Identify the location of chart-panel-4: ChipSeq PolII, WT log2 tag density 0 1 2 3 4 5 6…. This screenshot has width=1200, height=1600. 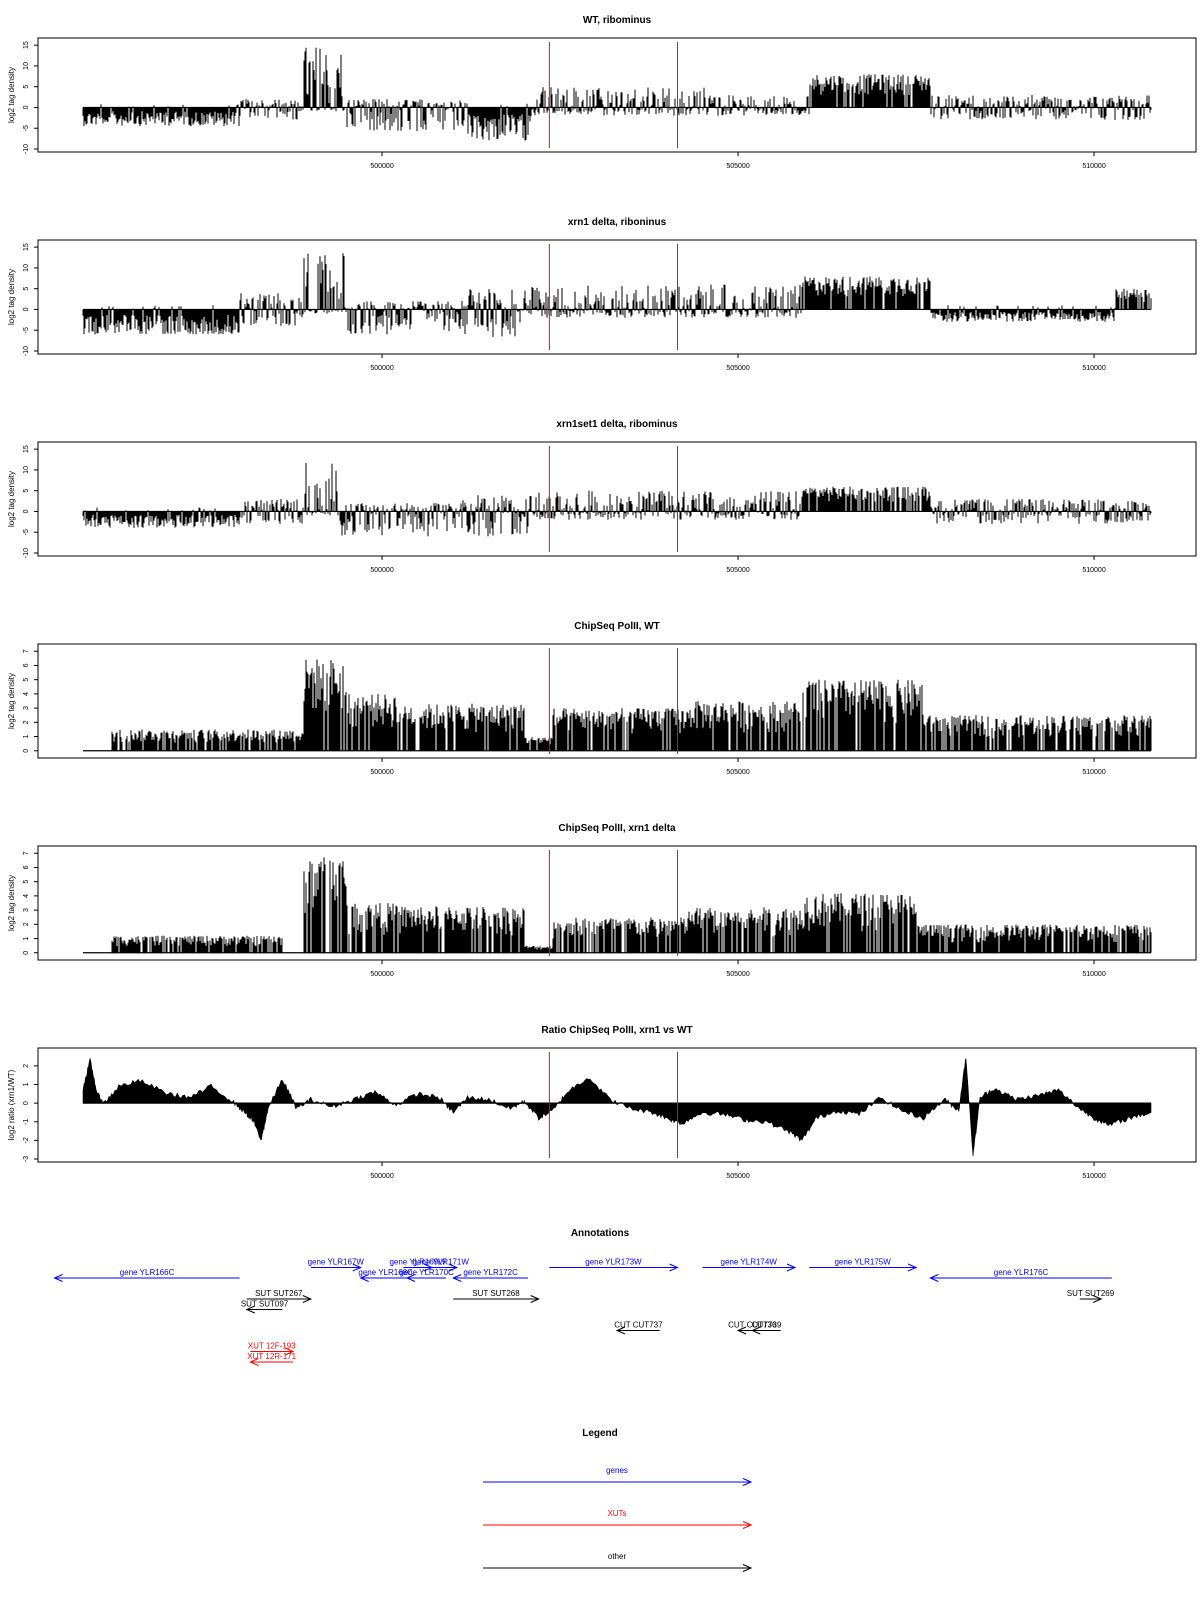
(602, 698).